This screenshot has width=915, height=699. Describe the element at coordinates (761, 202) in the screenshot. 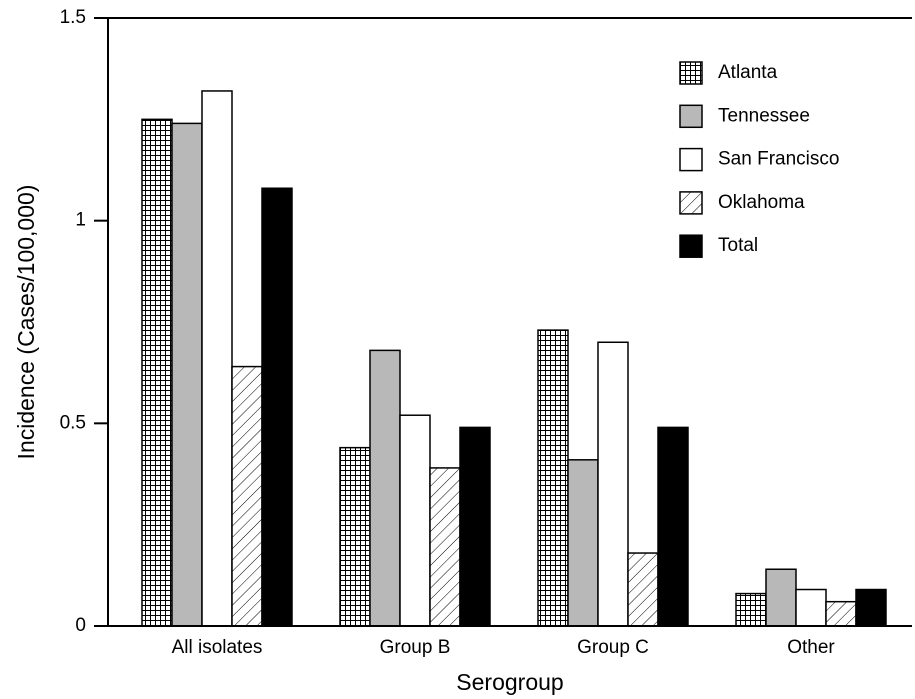

I see `legend-label: Oklahoma` at that location.